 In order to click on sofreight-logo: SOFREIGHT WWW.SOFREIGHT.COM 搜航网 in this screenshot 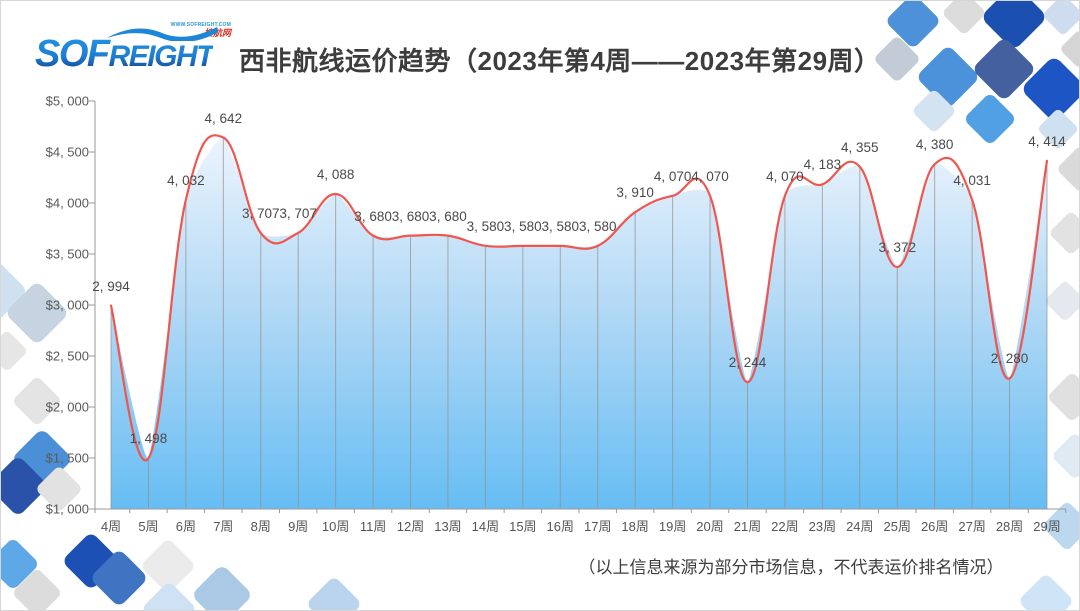, I will do `click(133, 51)`.